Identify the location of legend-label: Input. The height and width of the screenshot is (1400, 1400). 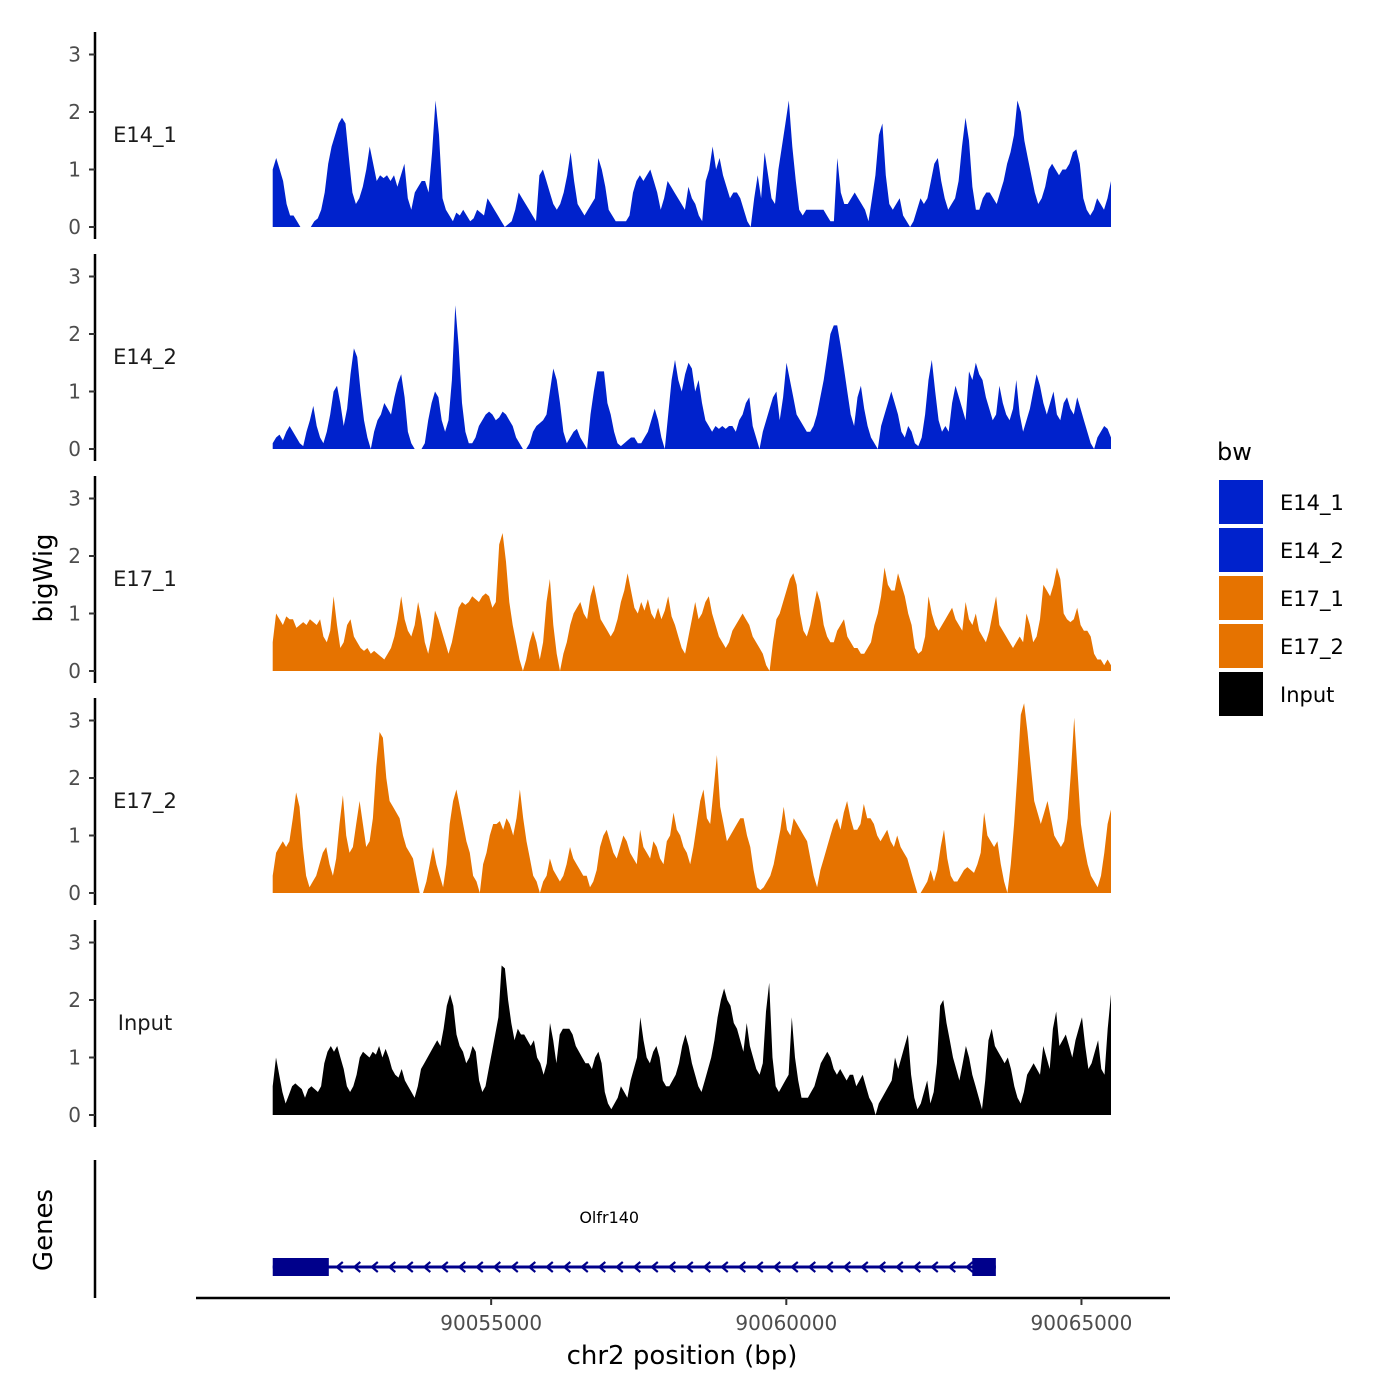
(1307, 695).